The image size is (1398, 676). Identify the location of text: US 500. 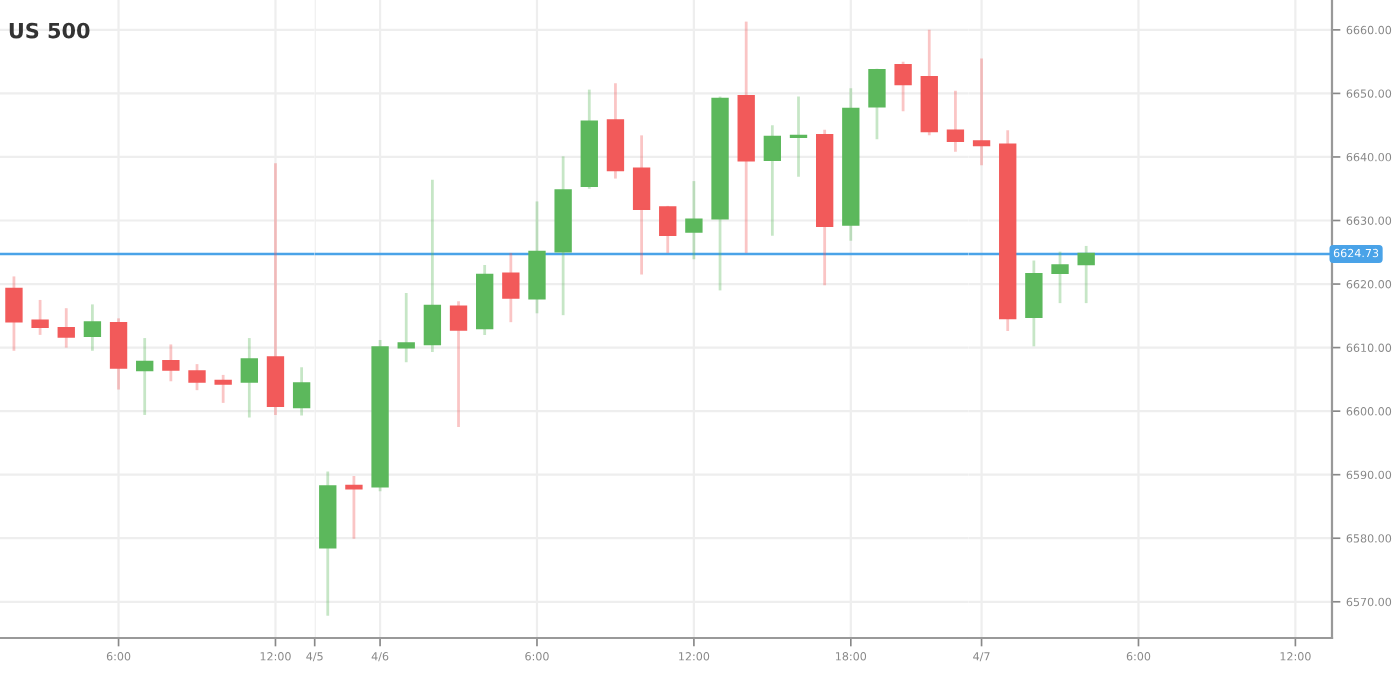
(49, 30).